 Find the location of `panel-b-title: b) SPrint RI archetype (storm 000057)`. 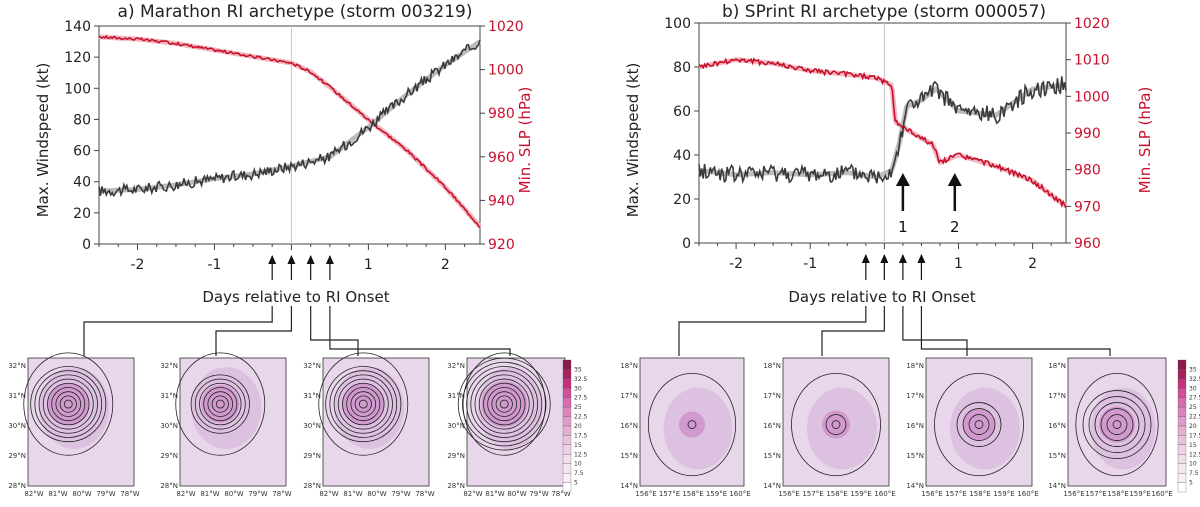

panel-b-title: b) SPrint RI archetype (storm 000057) is located at coordinates (884, 12).